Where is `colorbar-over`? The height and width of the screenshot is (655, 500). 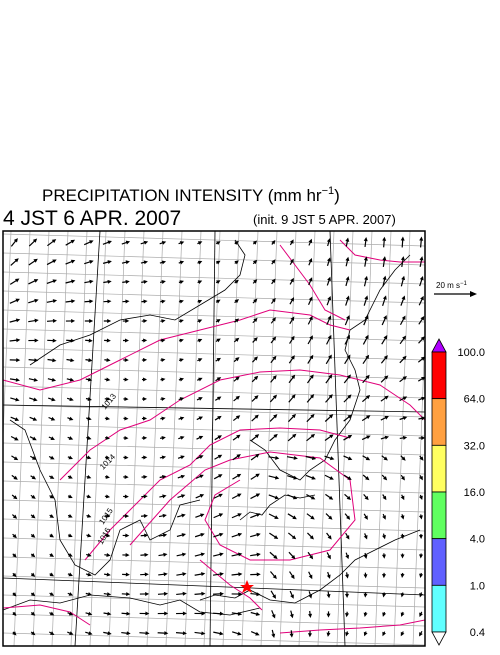 colorbar-over is located at coordinates (439, 345).